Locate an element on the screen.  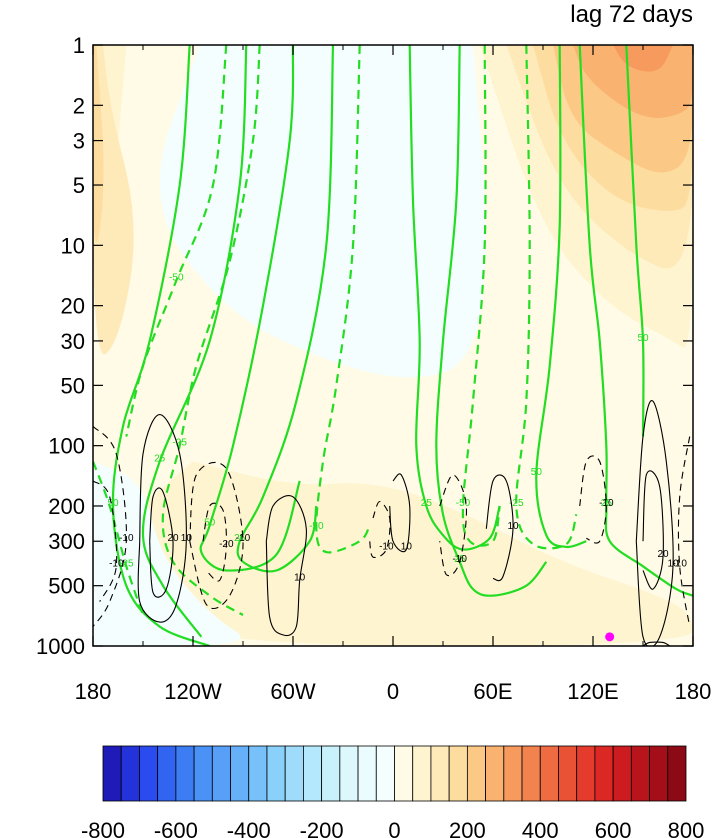
colorbar-label-7: 600 is located at coordinates (613, 828).